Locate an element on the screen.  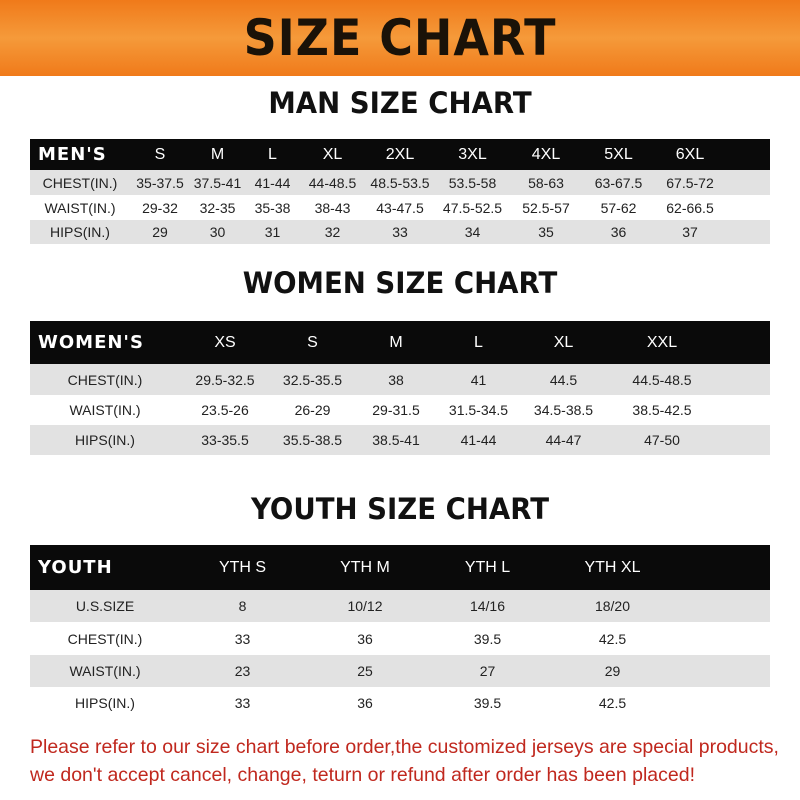
table-row: U.S.SIZE 8 10/12 14/16 18/20 is located at coordinates (400, 606).